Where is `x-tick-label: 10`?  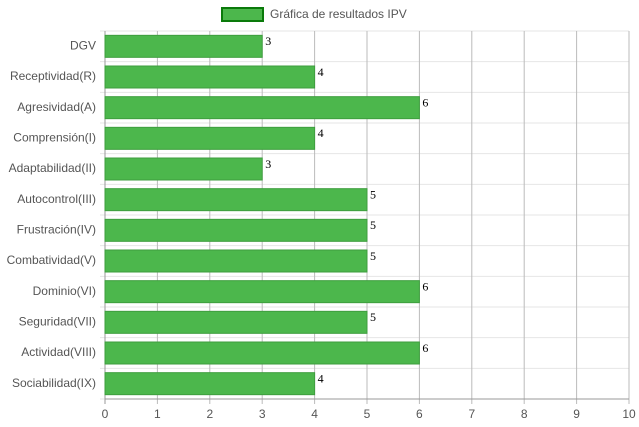
x-tick-label: 10 is located at coordinates (629, 414).